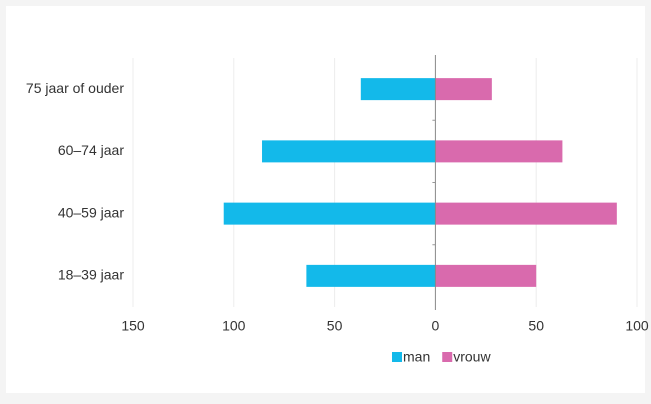  What do you see at coordinates (472, 357) in the screenshot?
I see `legend-label: vrouw` at bounding box center [472, 357].